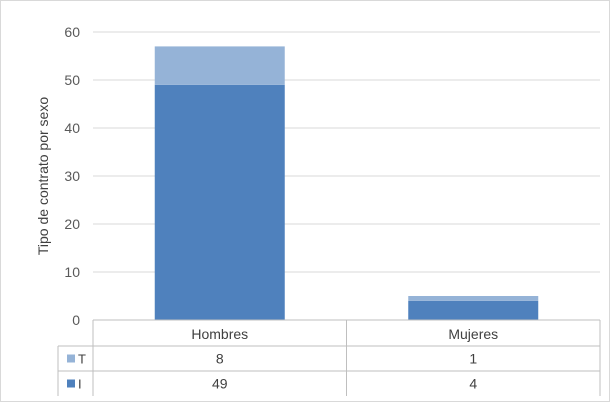 Image resolution: width=610 pixels, height=407 pixels. Describe the element at coordinates (473, 384) in the screenshot. I see `data-table-cell: 4` at that location.